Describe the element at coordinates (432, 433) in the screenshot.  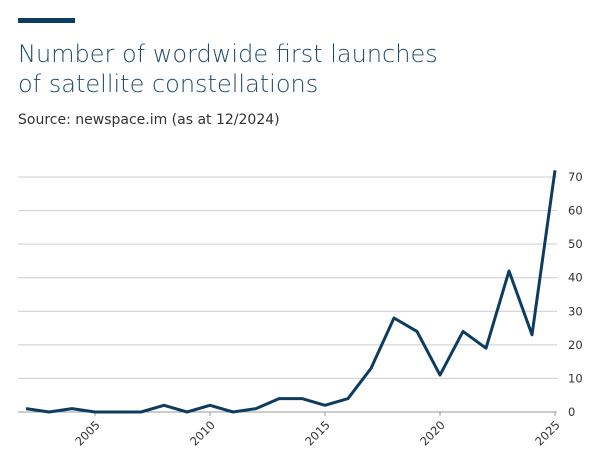
I see `x-tick-label: 2020` at that location.